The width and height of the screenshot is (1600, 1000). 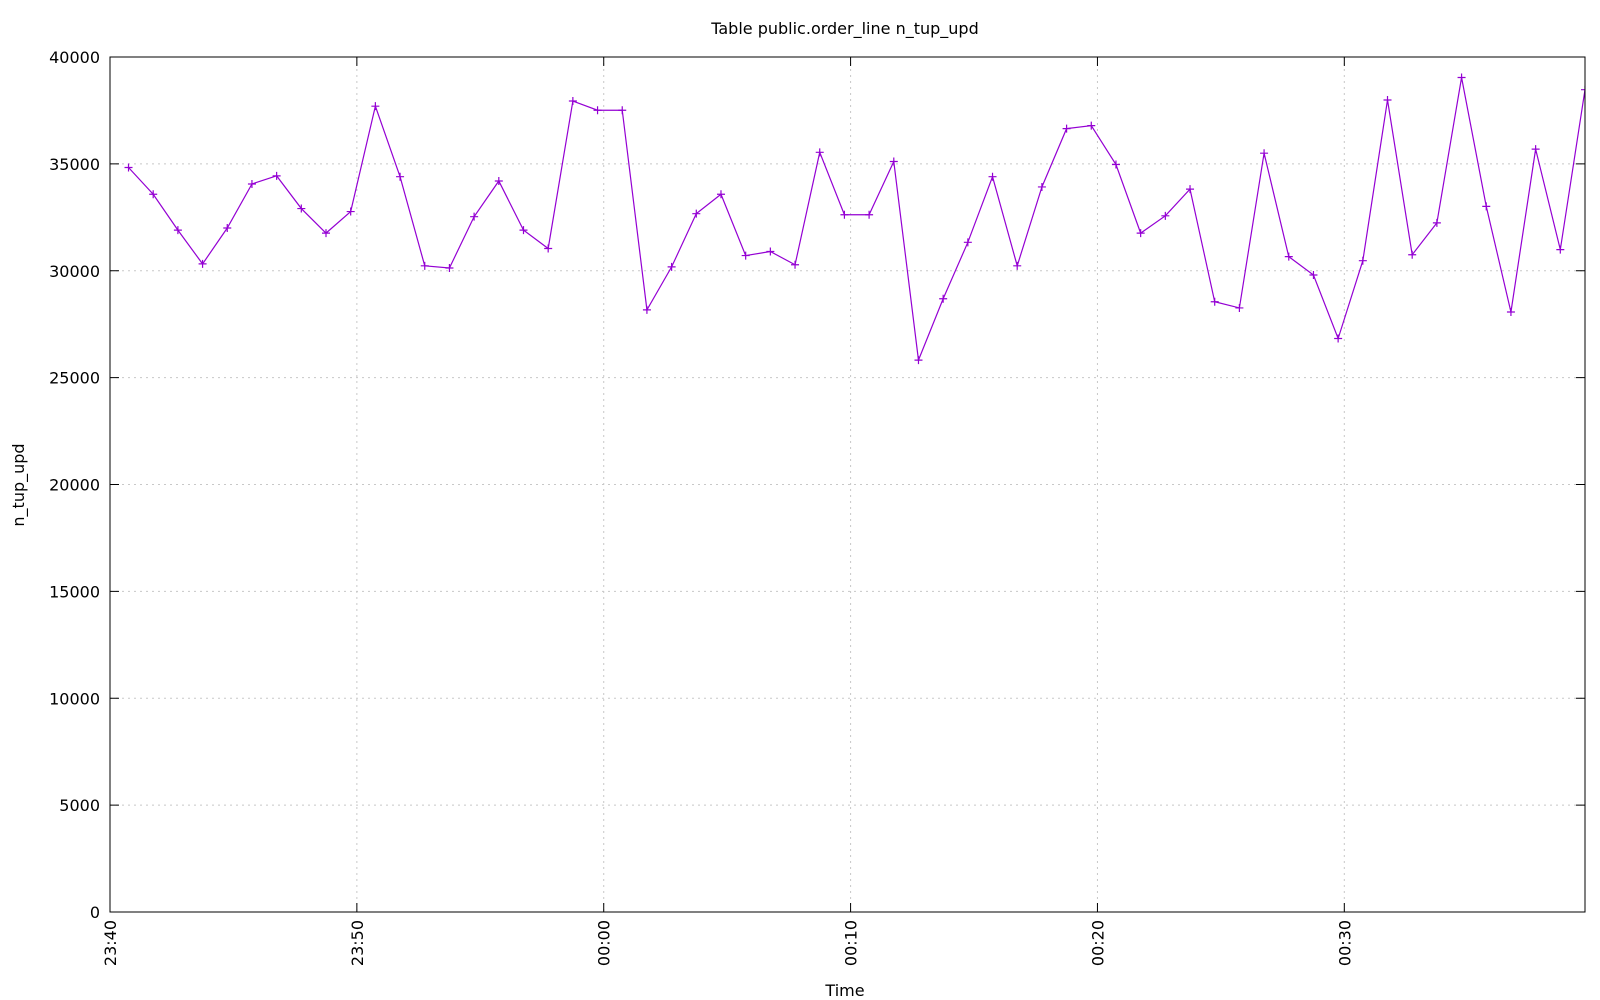 What do you see at coordinates (1344, 943) in the screenshot?
I see `x-tick-label: 00:30` at bounding box center [1344, 943].